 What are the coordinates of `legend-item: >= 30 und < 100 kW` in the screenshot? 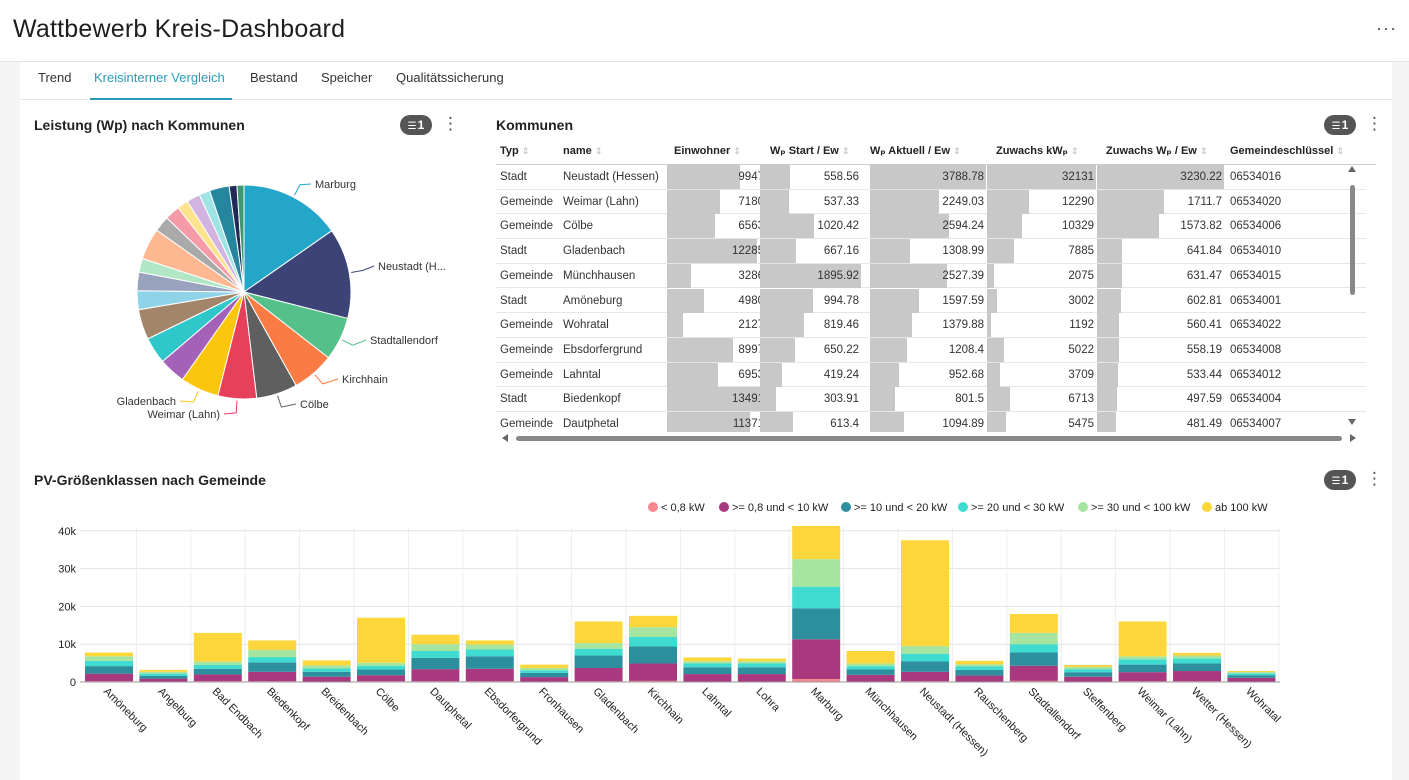 It's located at (1134, 508).